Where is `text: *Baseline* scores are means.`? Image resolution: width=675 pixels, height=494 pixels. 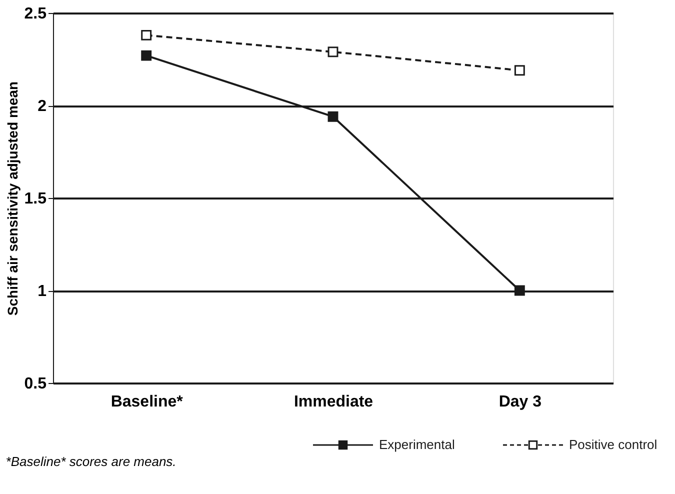
text: *Baseline* scores are means. is located at coordinates (91, 461).